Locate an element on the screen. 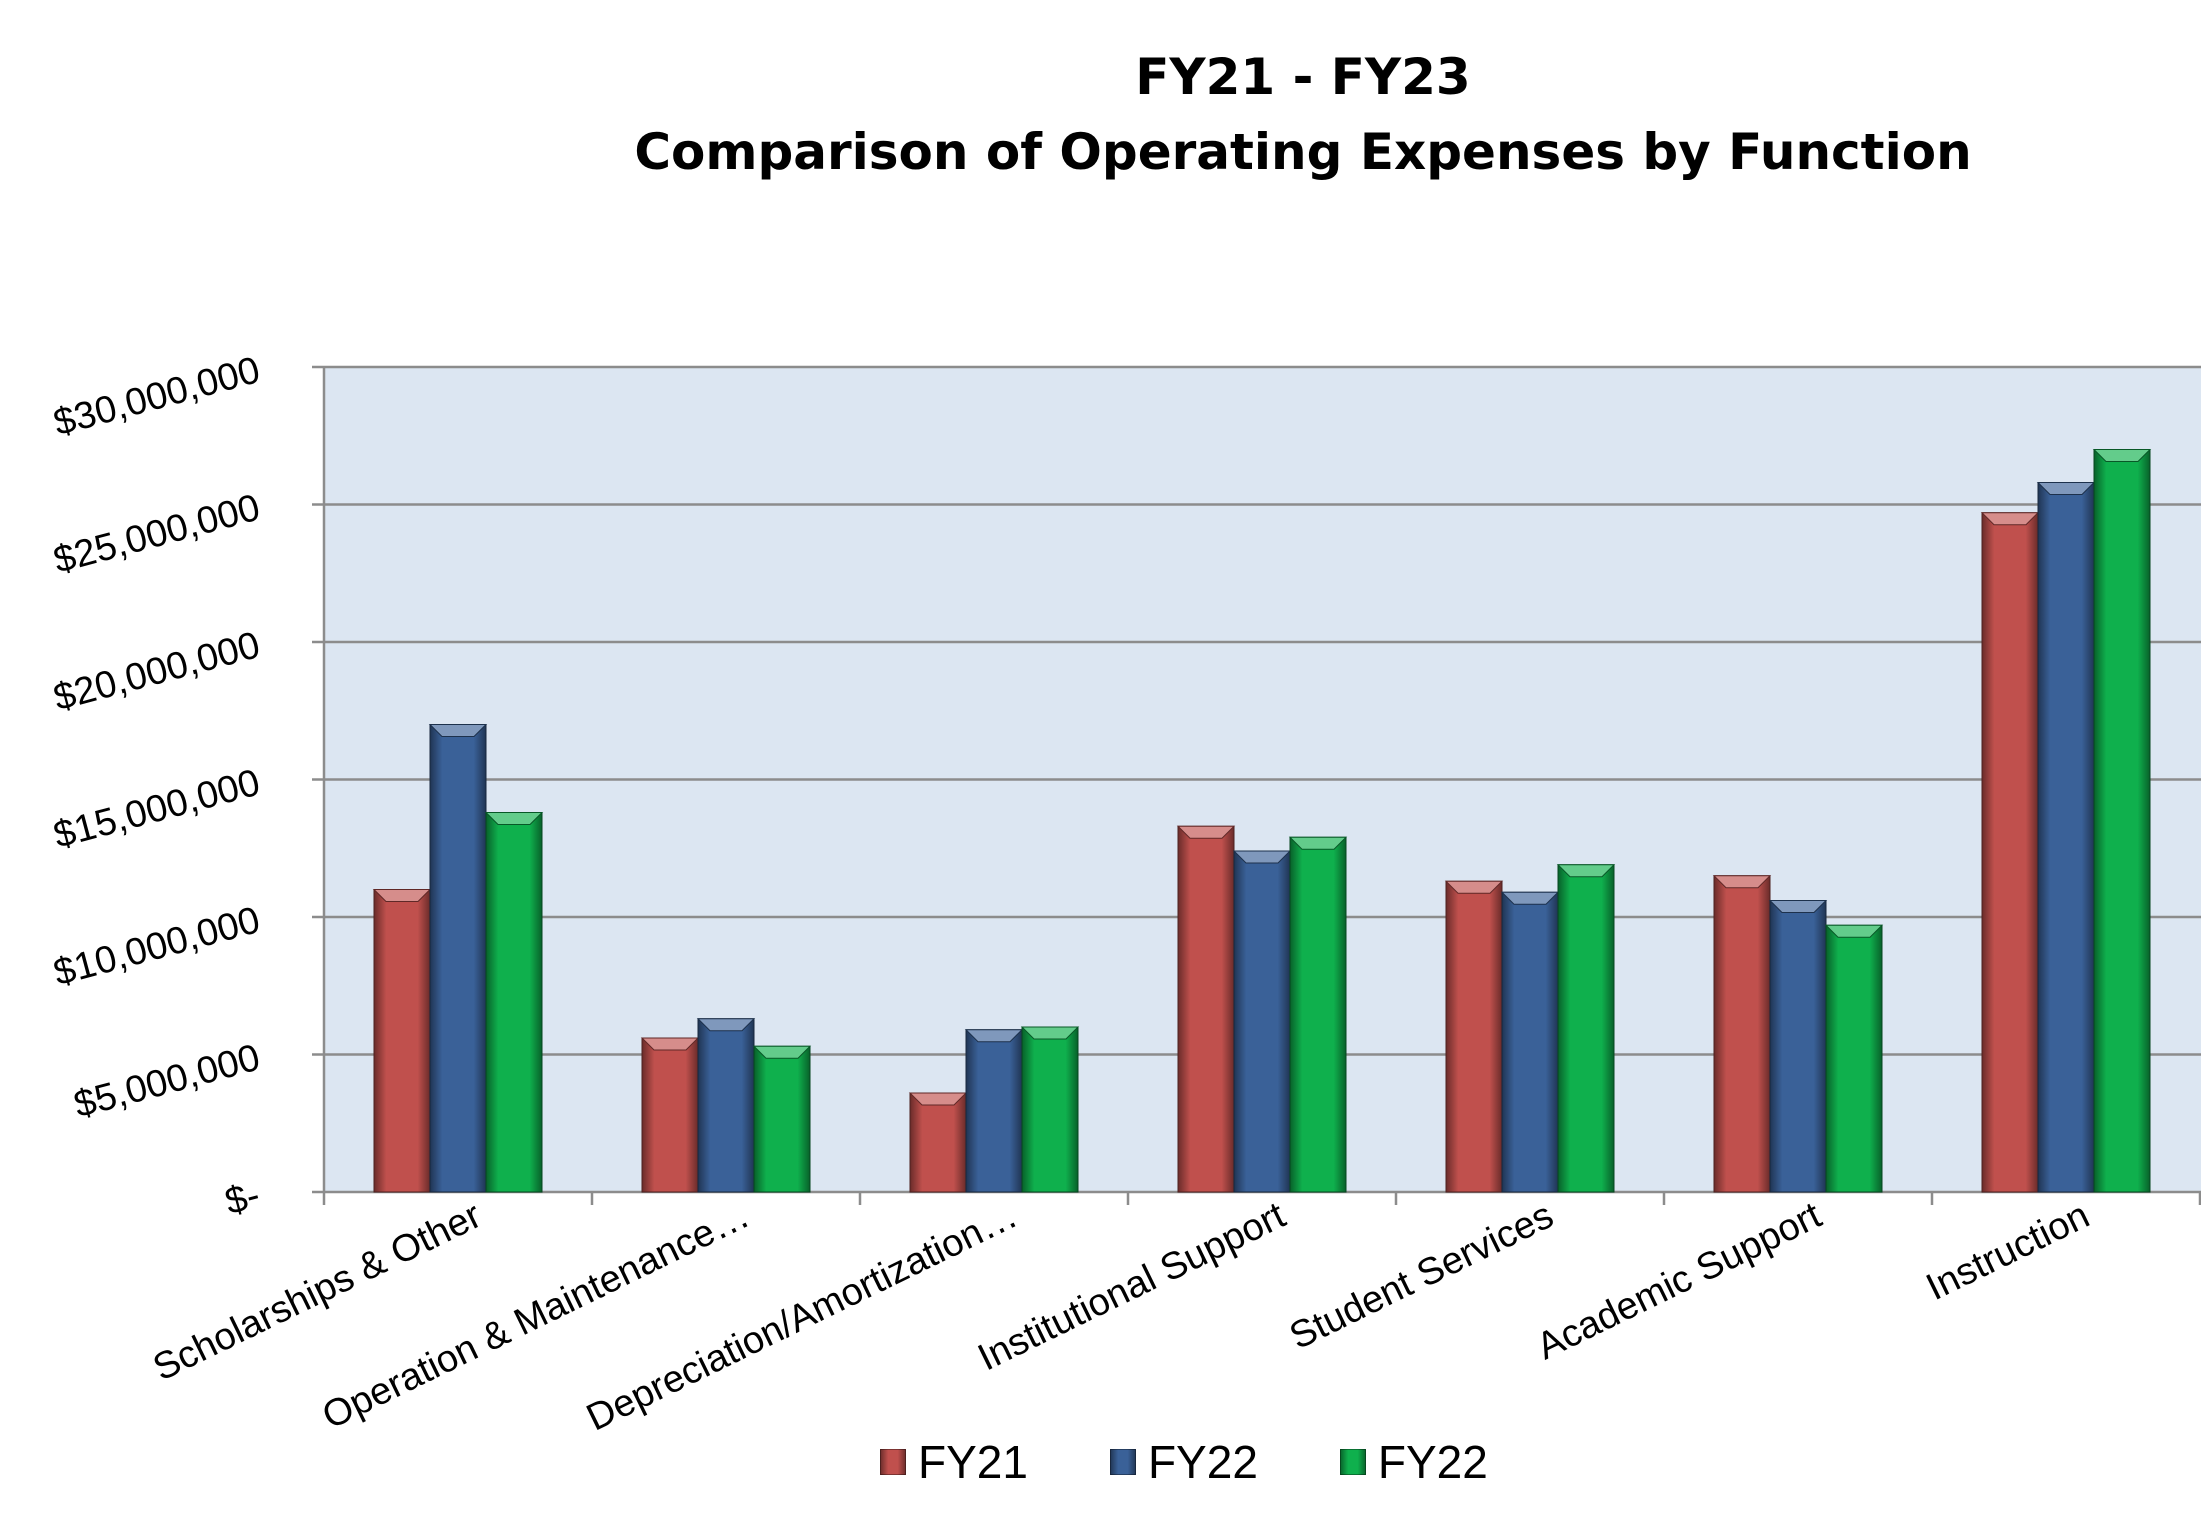 The height and width of the screenshot is (1519, 2201). legend-label-fy22: FY22 is located at coordinates (1202, 1462).